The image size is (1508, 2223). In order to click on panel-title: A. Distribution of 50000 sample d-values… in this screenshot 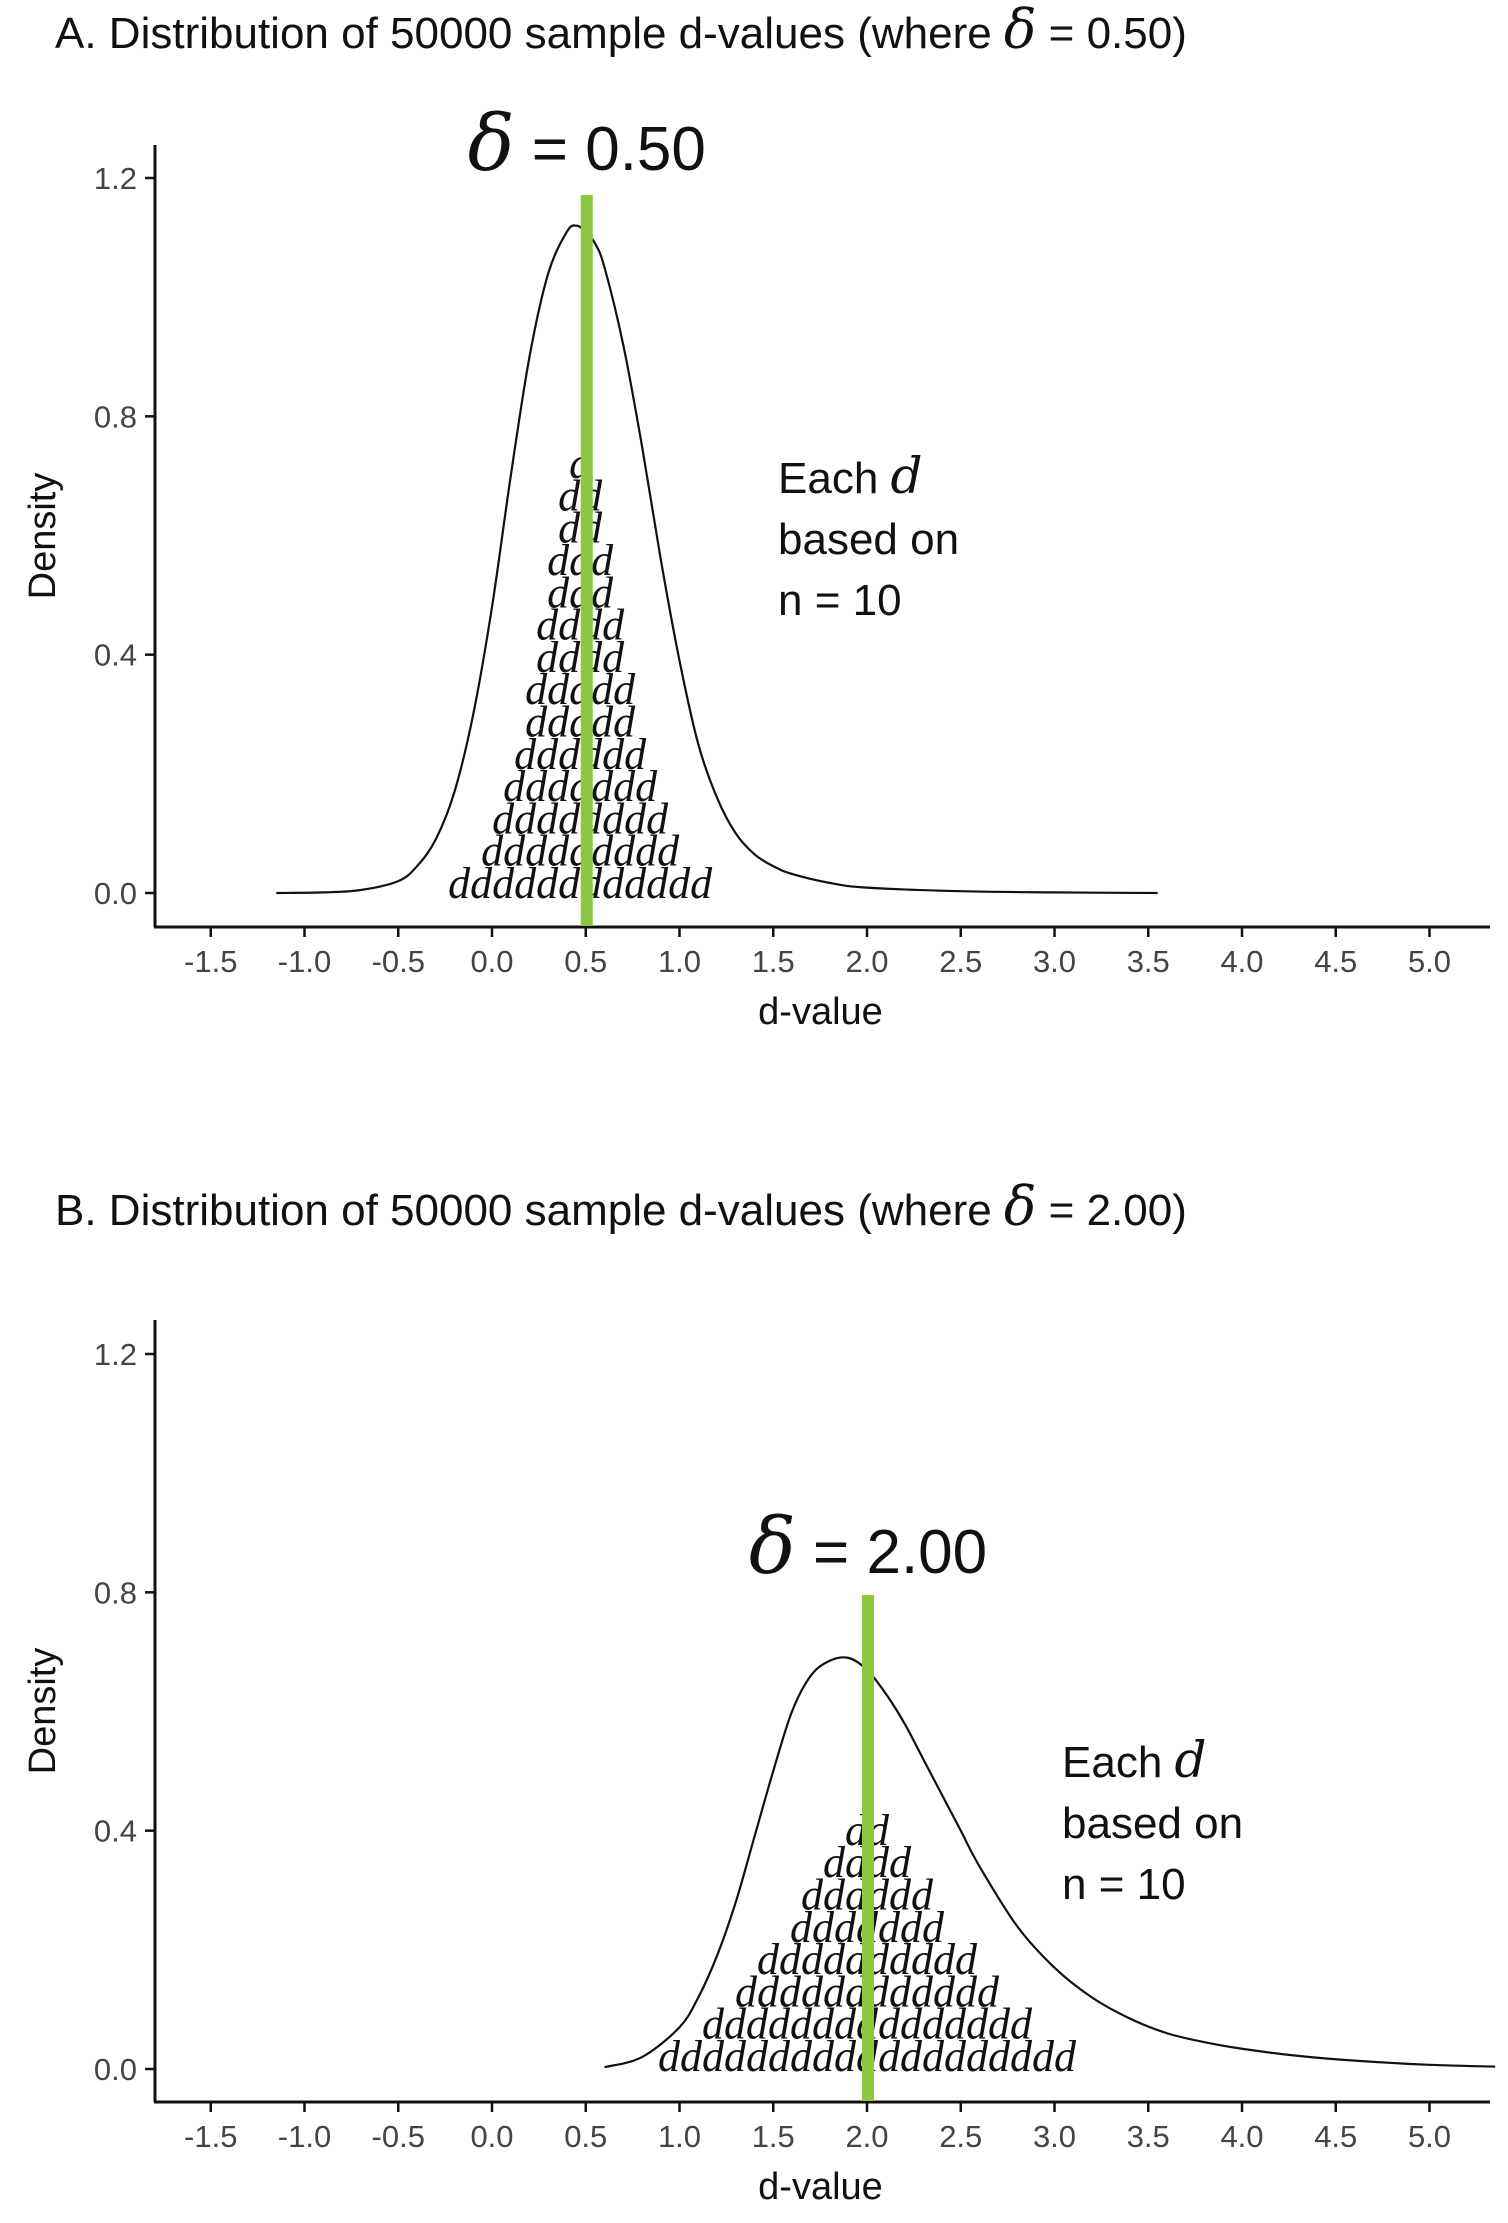, I will do `click(621, 30)`.